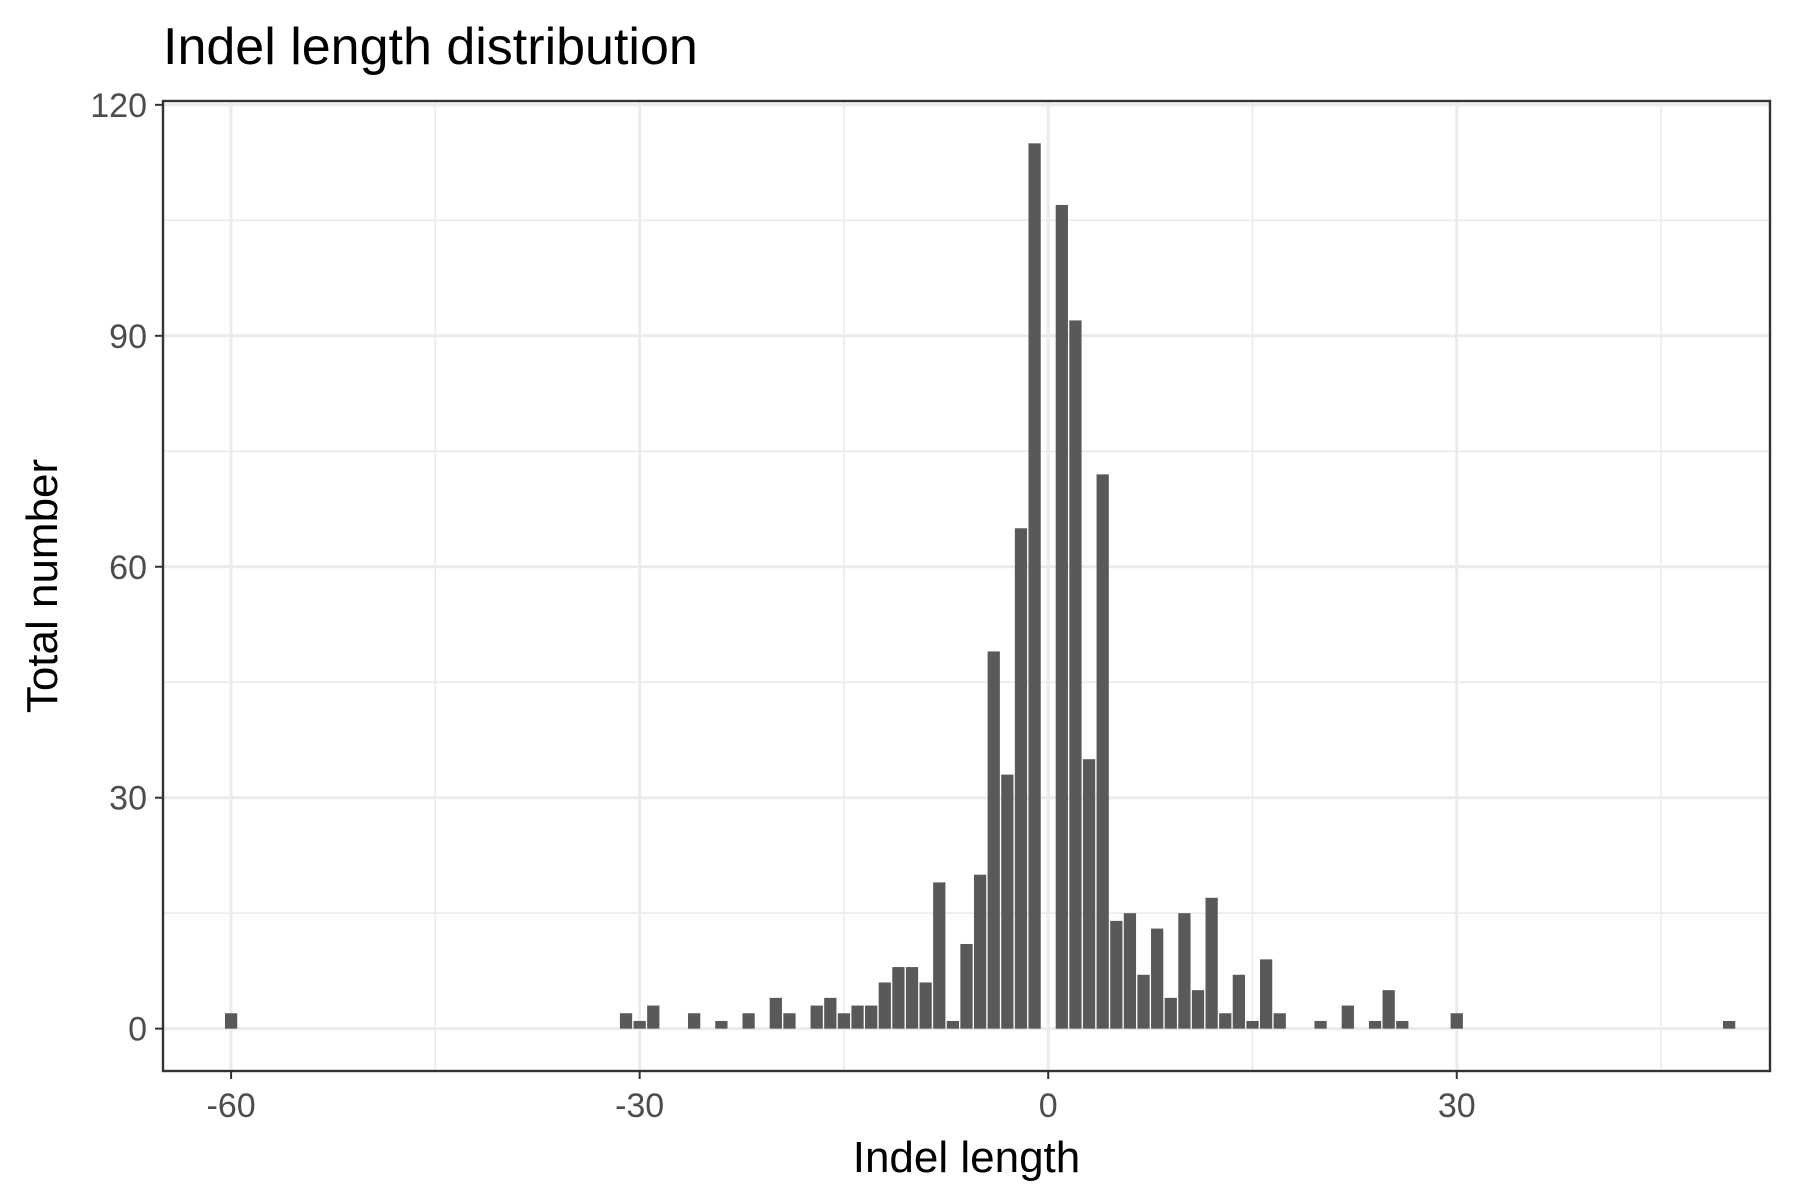  Describe the element at coordinates (137, 1030) in the screenshot. I see `y-tick-label: 0` at that location.